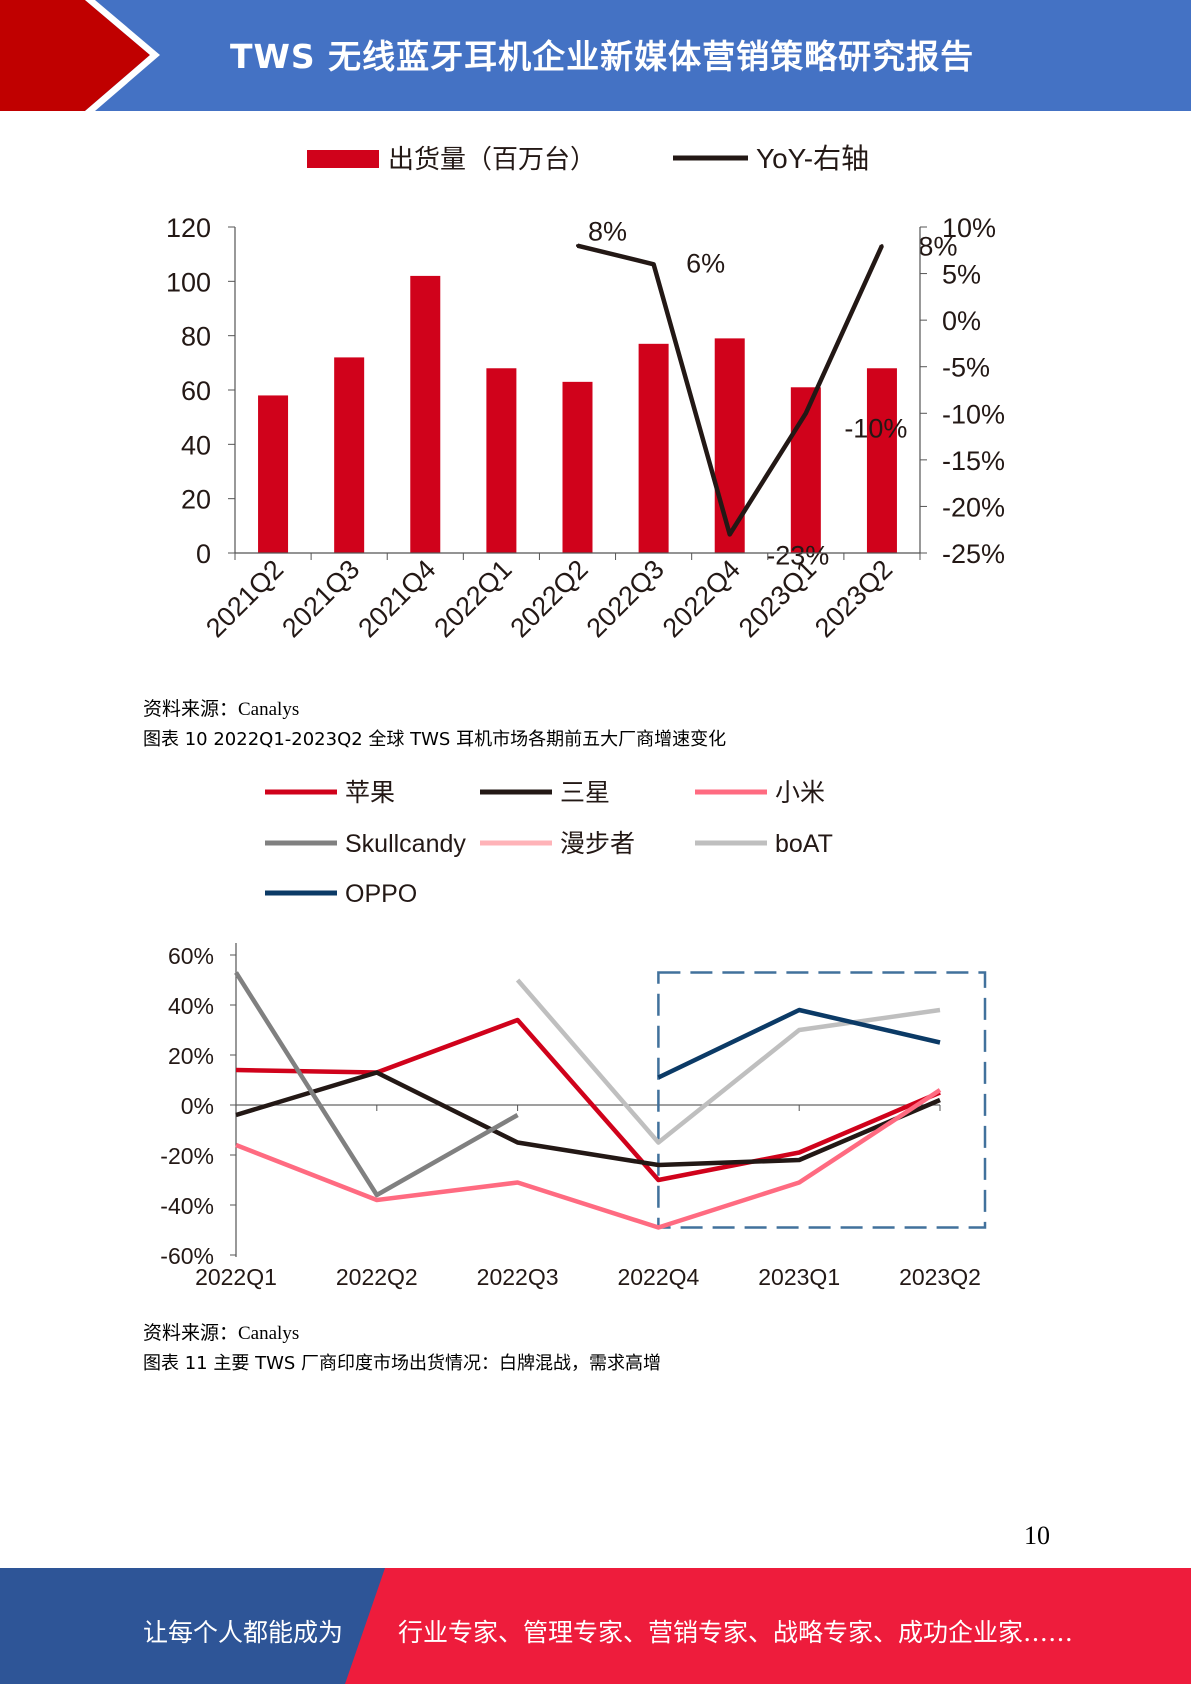  What do you see at coordinates (196, 445) in the screenshot?
I see `chart1-left-tick-label: 40` at bounding box center [196, 445].